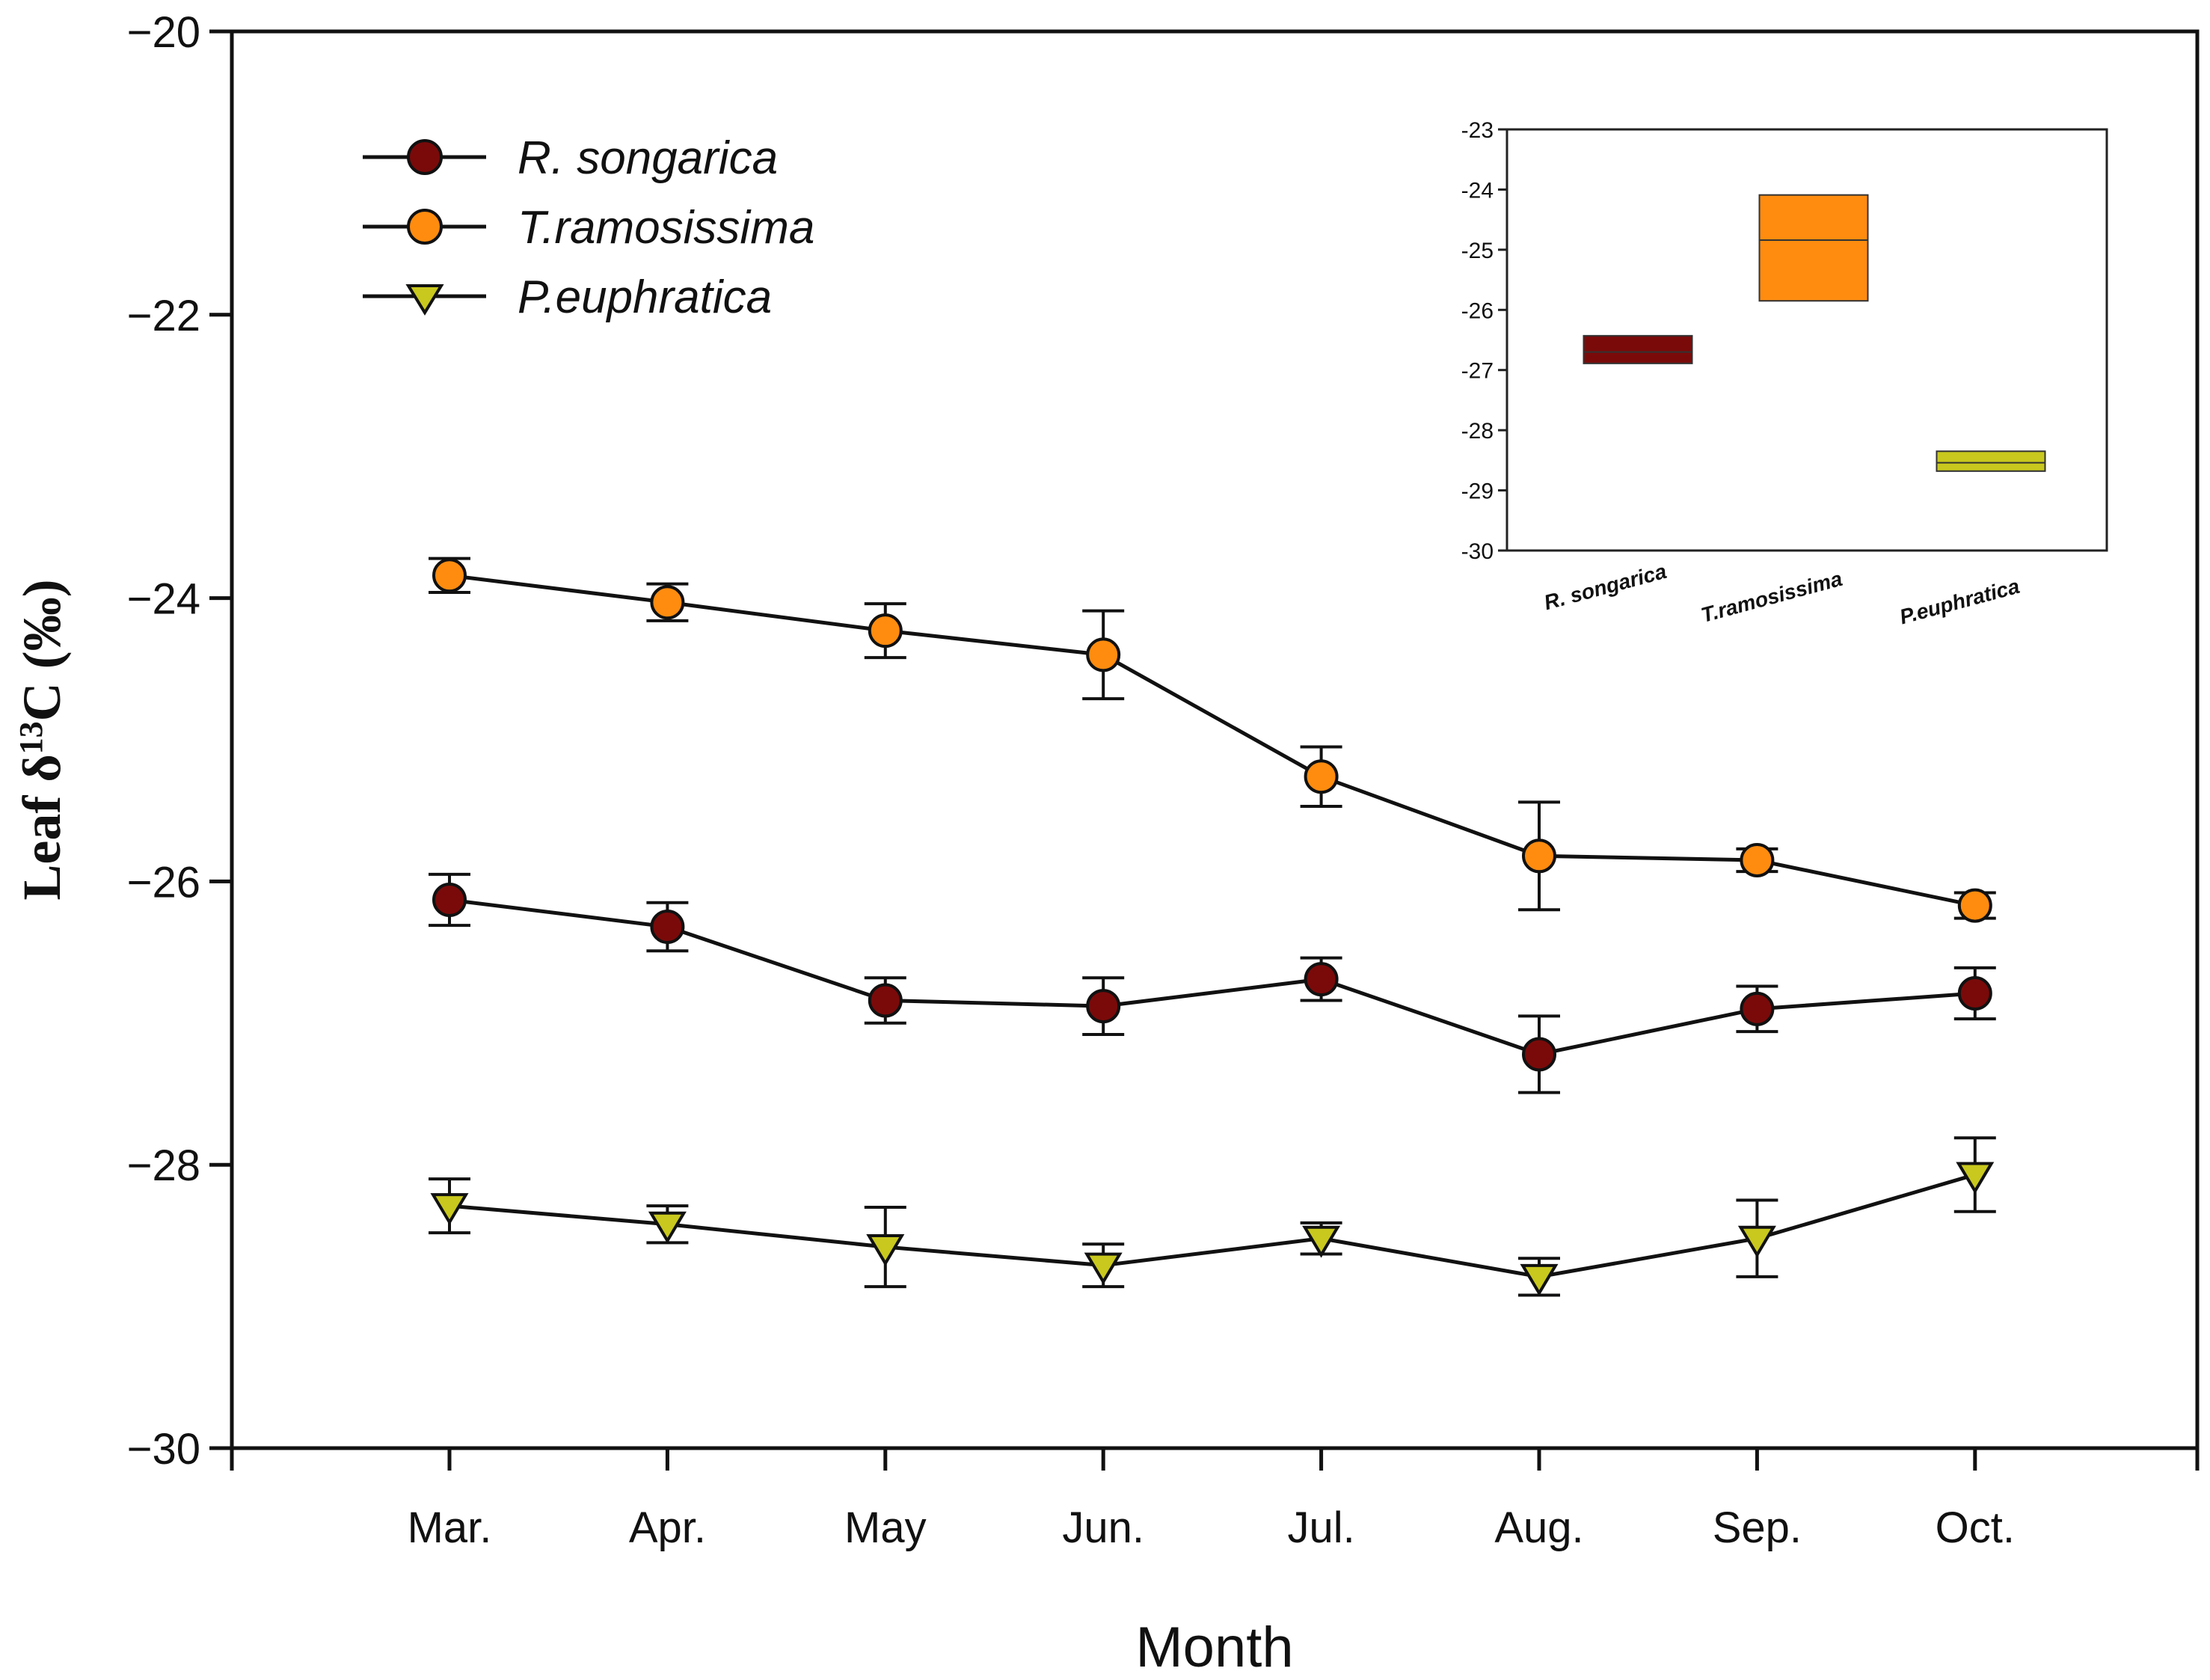 The image size is (2210, 1680). Describe the element at coordinates (885, 1527) in the screenshot. I see `x-tick-label: May` at that location.